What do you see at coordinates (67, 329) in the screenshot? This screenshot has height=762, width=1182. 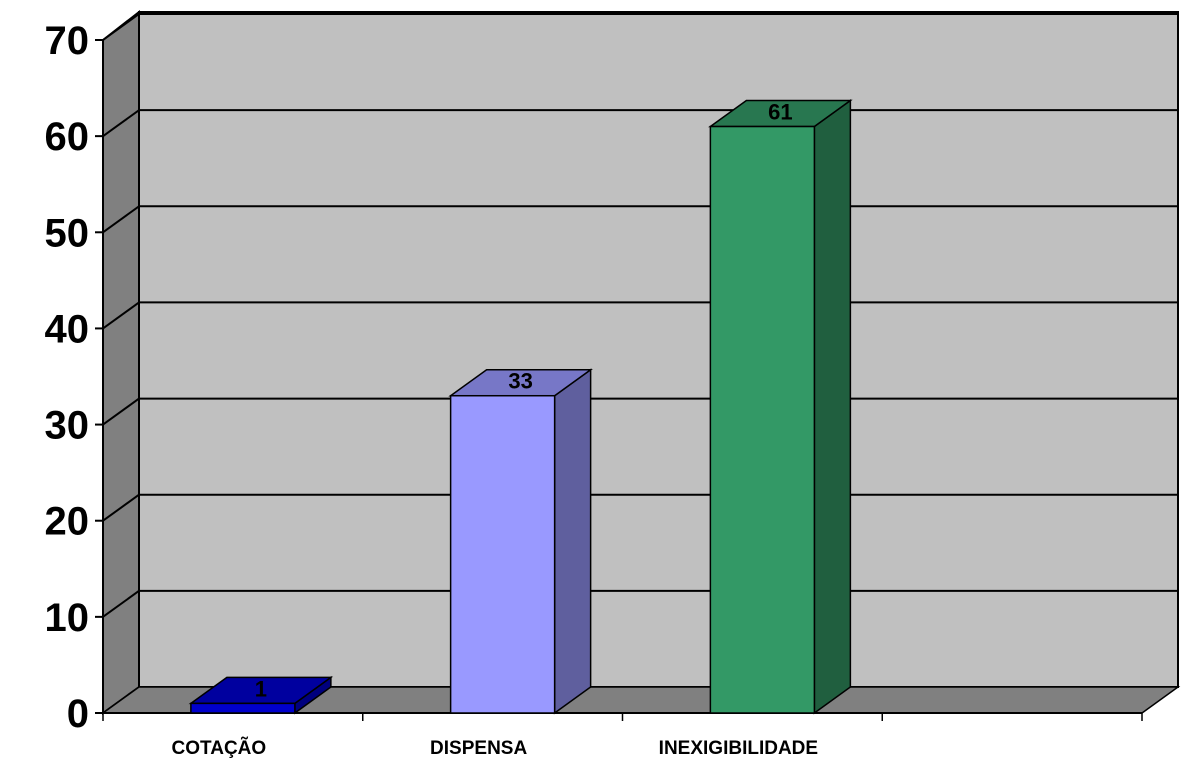 I see `y-tick-label: 40` at bounding box center [67, 329].